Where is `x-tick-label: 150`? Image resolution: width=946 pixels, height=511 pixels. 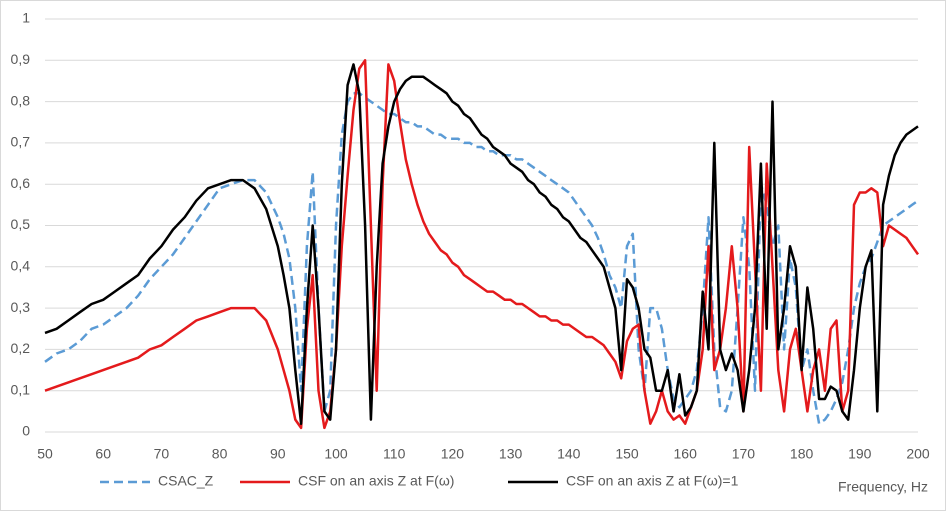 x-tick-label: 150 is located at coordinates (627, 454).